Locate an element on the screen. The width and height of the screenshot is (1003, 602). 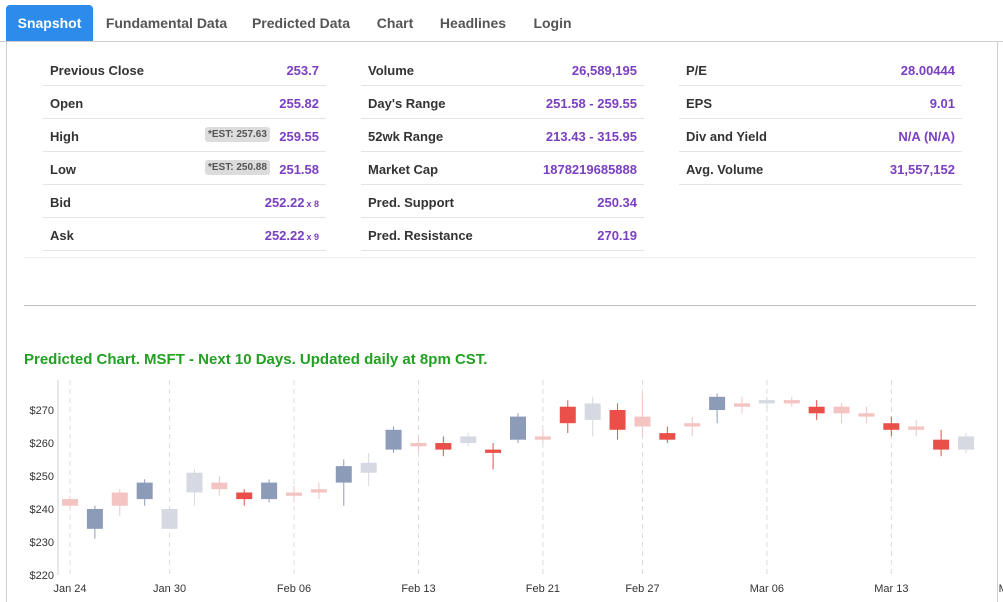
stat-label: Open is located at coordinates (67, 103).